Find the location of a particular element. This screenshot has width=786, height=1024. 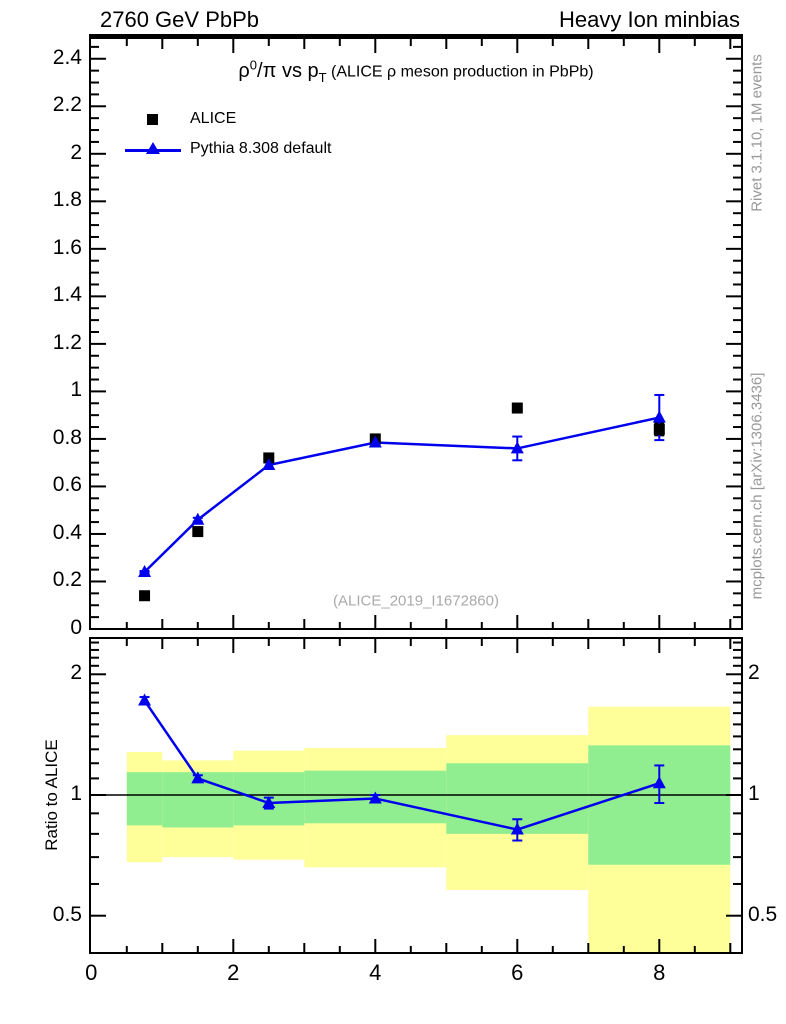

x-tick-label: 2 is located at coordinates (233, 972).